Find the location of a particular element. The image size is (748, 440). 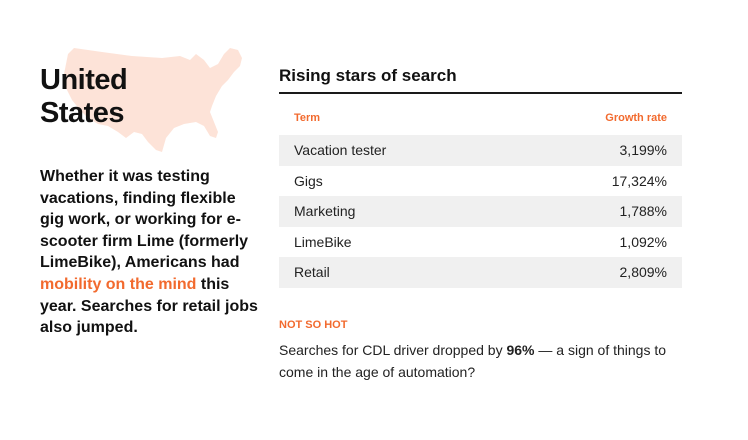

table-row: Marketing 1,788% is located at coordinates (480, 211).